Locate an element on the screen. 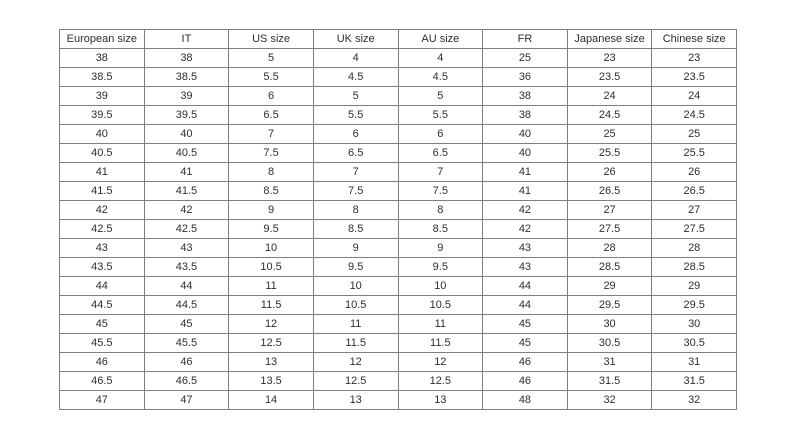  table-cell: 12 is located at coordinates (440, 362).